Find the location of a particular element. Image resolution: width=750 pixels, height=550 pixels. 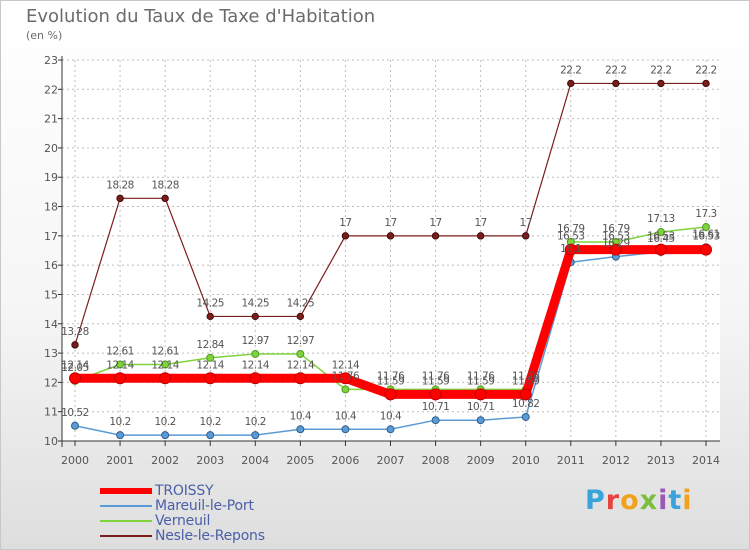

x-tick-label: 2001 is located at coordinates (120, 460).